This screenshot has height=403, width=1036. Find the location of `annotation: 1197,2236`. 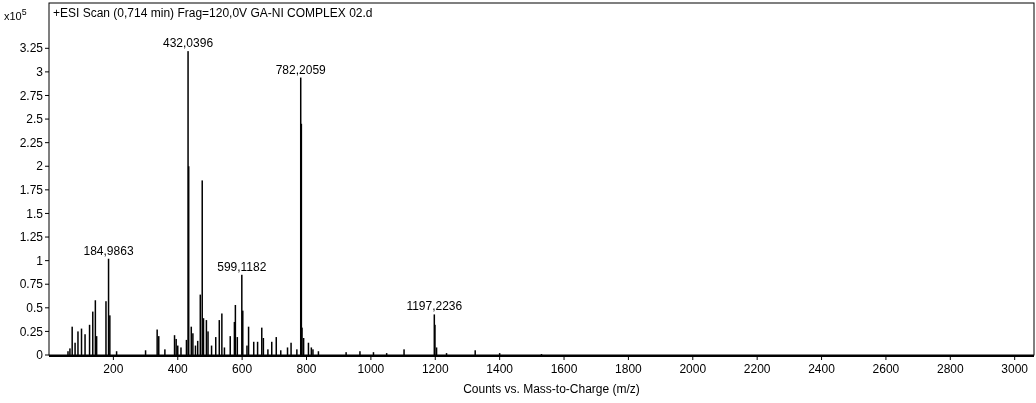

annotation: 1197,2236 is located at coordinates (434, 306).